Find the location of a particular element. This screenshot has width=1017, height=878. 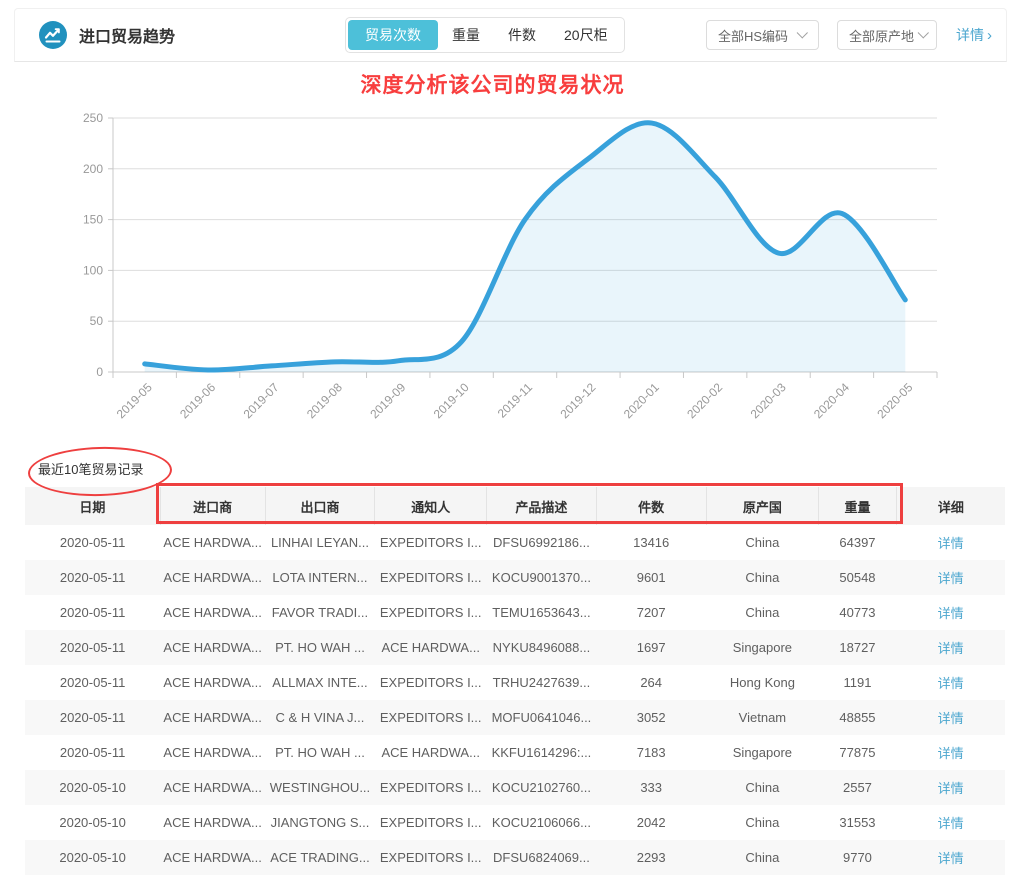

cell-weight: 18727 is located at coordinates (857, 647).